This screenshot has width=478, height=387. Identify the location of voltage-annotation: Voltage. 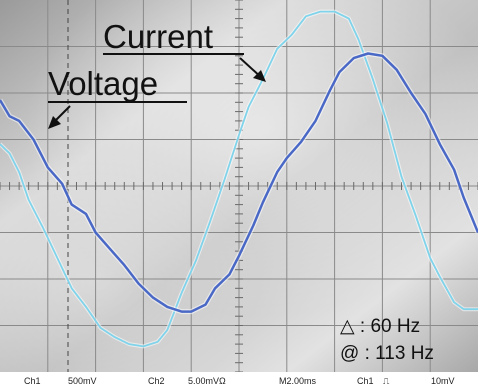
(117, 97).